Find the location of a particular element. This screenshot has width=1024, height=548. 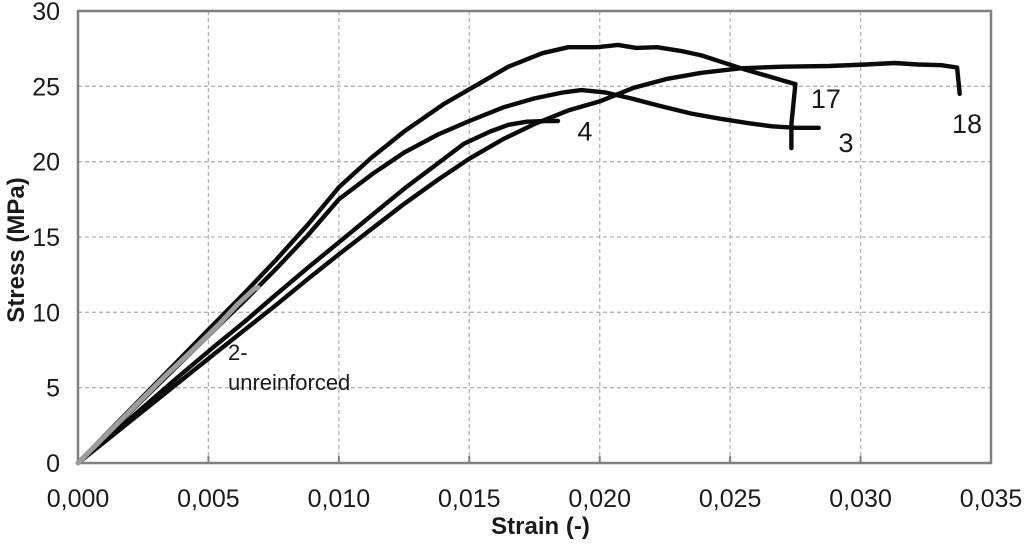

x-tick-label: 0,035 is located at coordinates (991, 499).